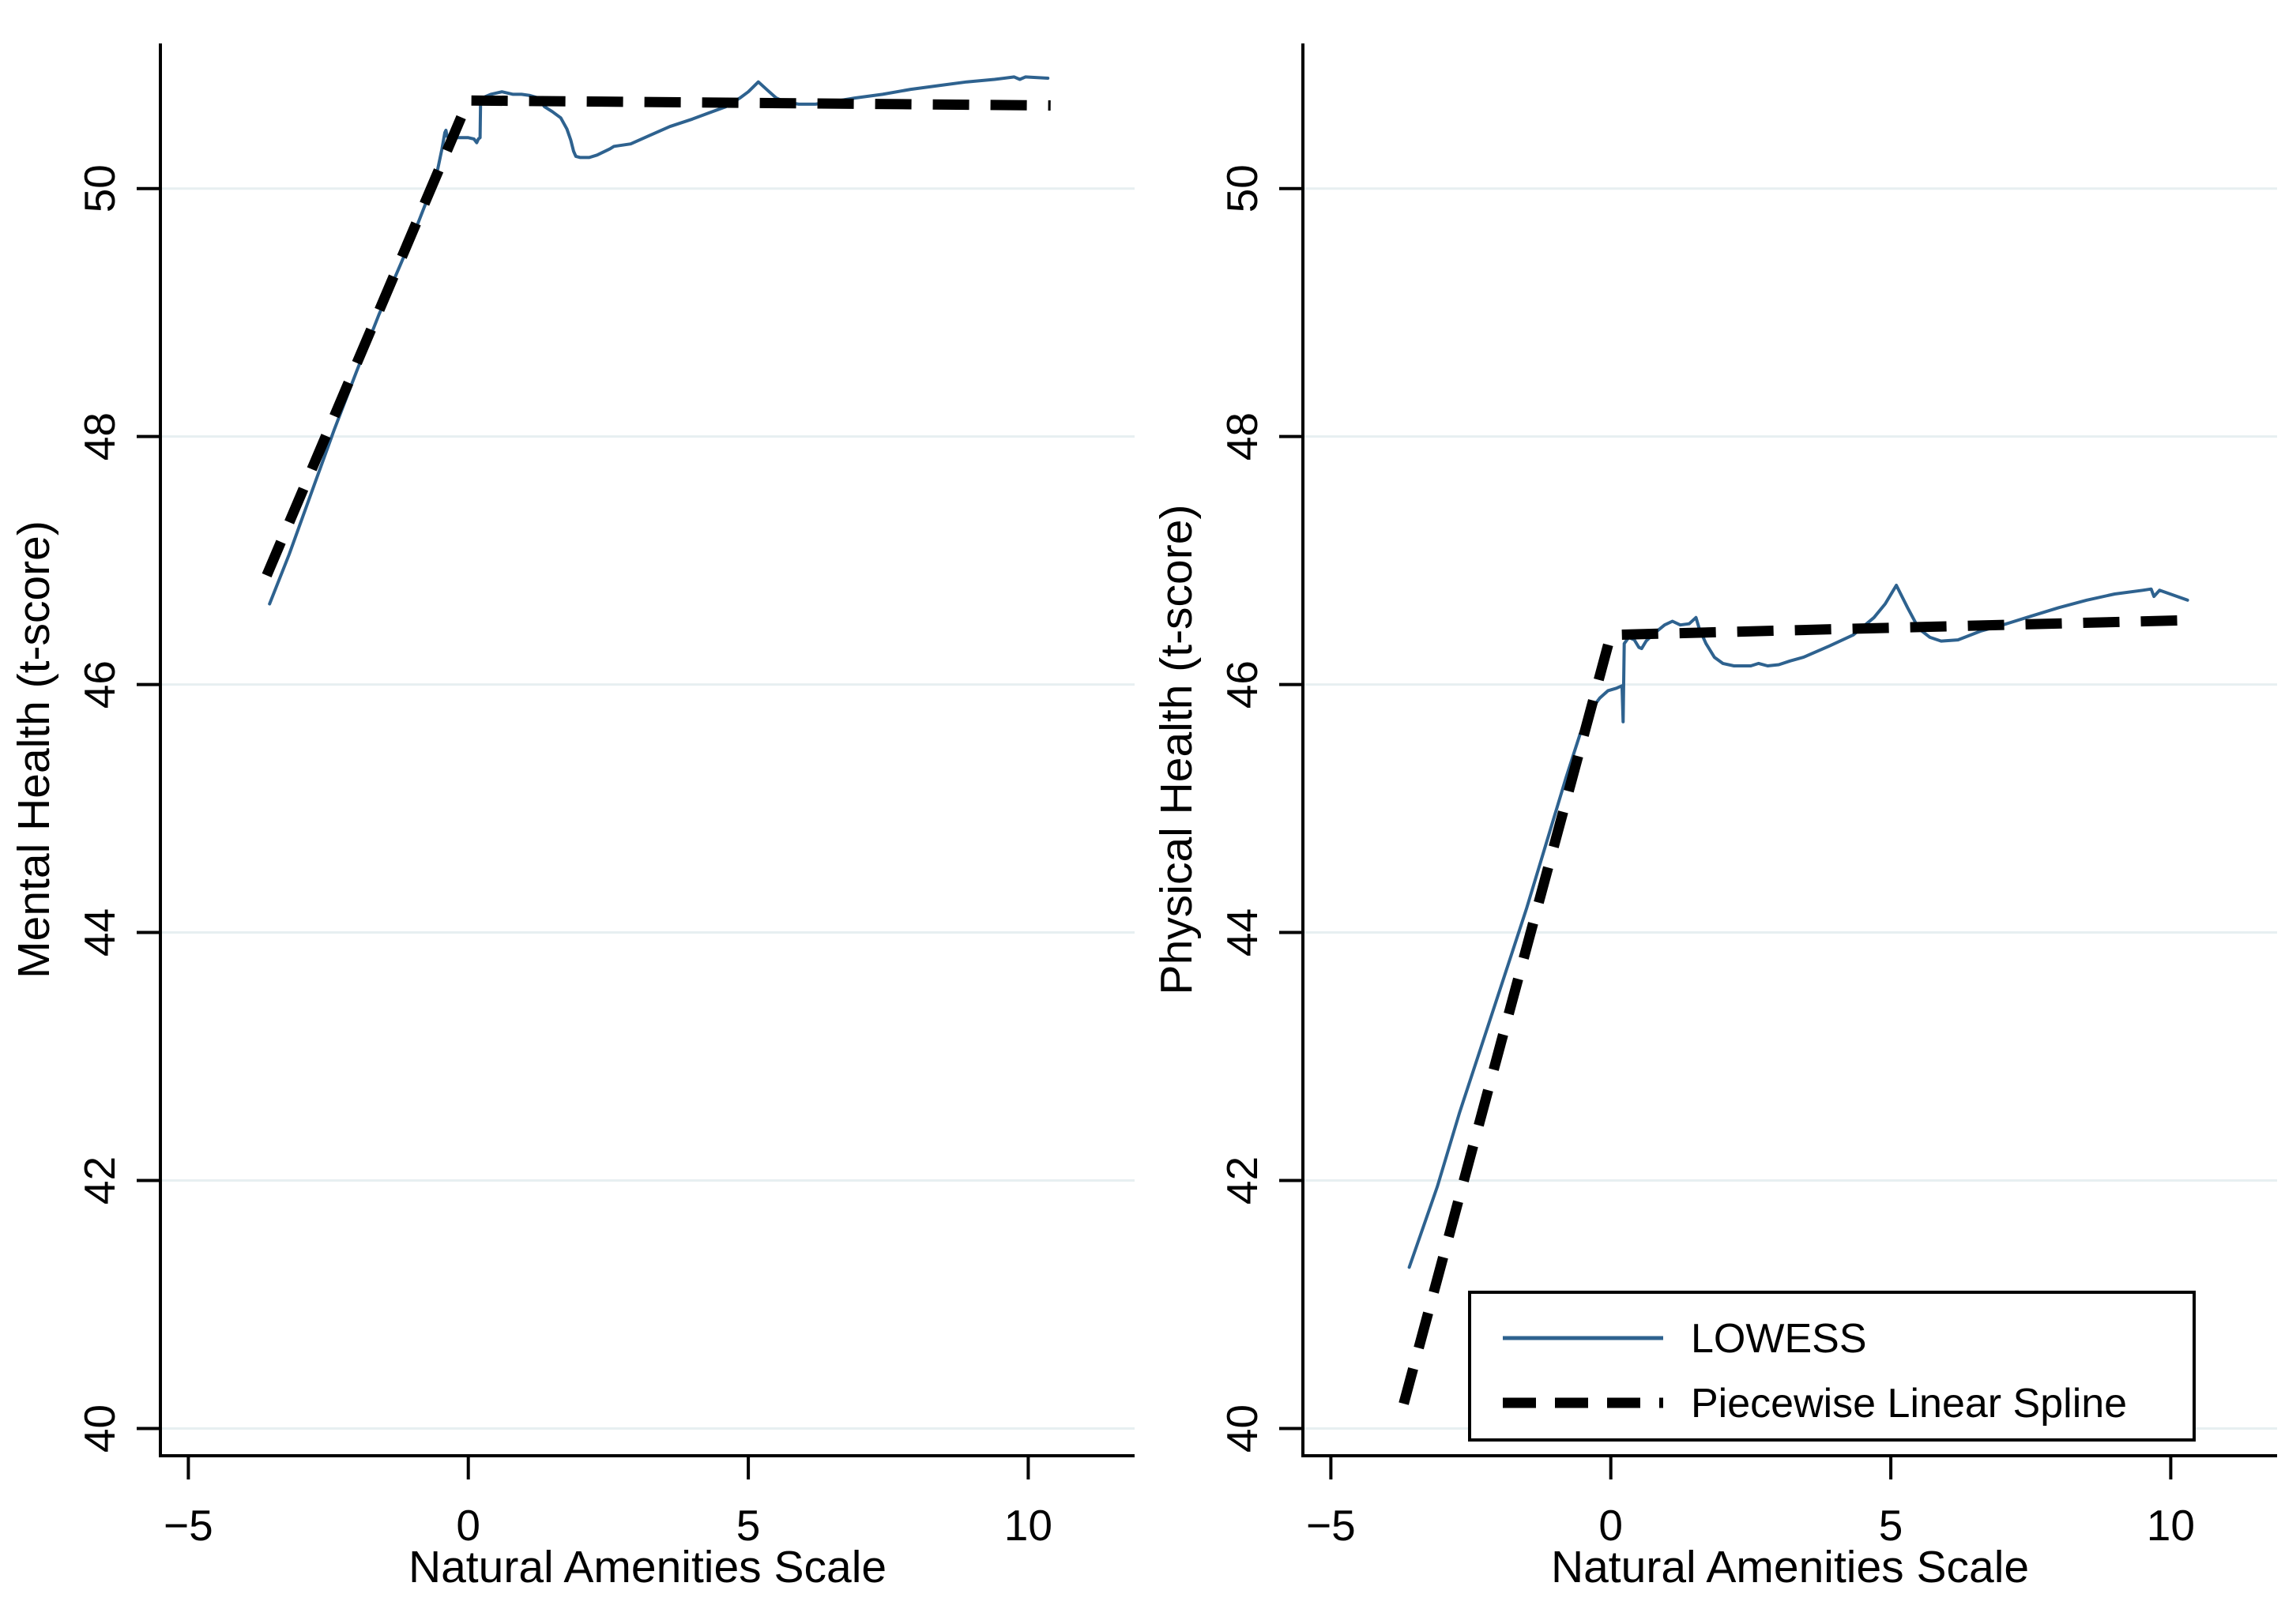  What do you see at coordinates (1909, 1404) in the screenshot?
I see `legend-spline-label: Piecewise Linear Spline` at bounding box center [1909, 1404].